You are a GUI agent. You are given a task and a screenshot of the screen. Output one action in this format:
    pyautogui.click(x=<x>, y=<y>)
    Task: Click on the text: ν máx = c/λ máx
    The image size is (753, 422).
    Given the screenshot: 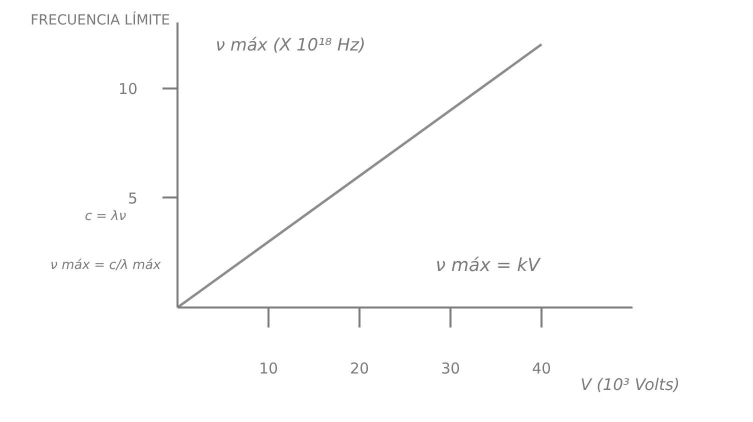 What is the action you would take?
    pyautogui.click(x=106, y=265)
    